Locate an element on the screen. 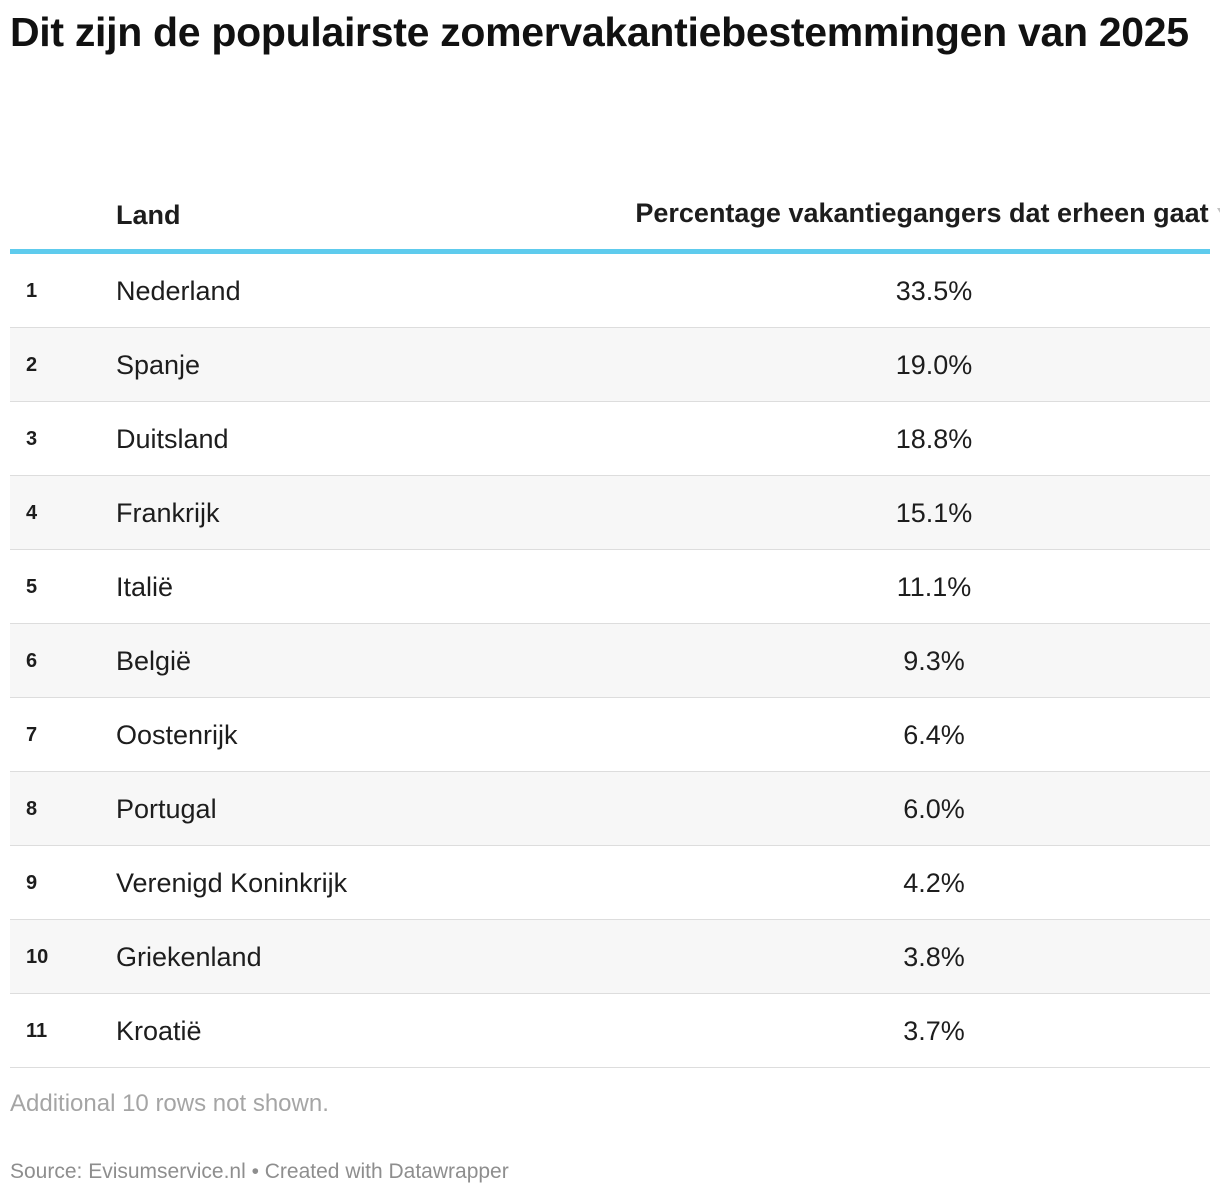 The image size is (1220, 1198). percentage-cell: 18.8% is located at coordinates (934, 439).